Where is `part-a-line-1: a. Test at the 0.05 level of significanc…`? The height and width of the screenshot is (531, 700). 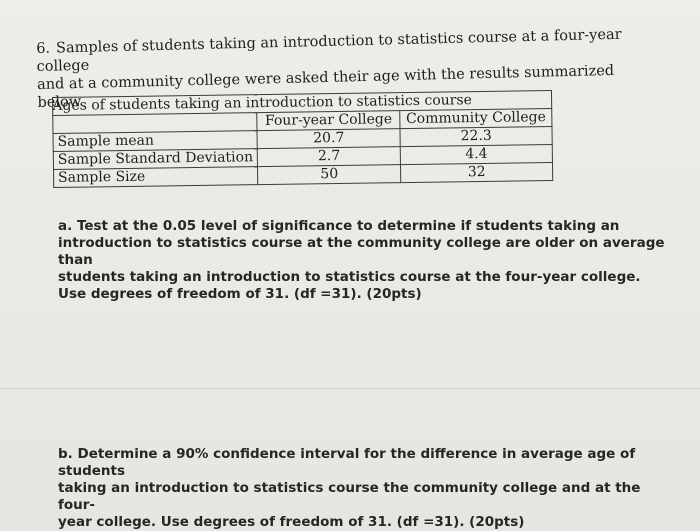 part-a-line-1: a. Test at the 0.05 level of significanc… is located at coordinates (339, 226).